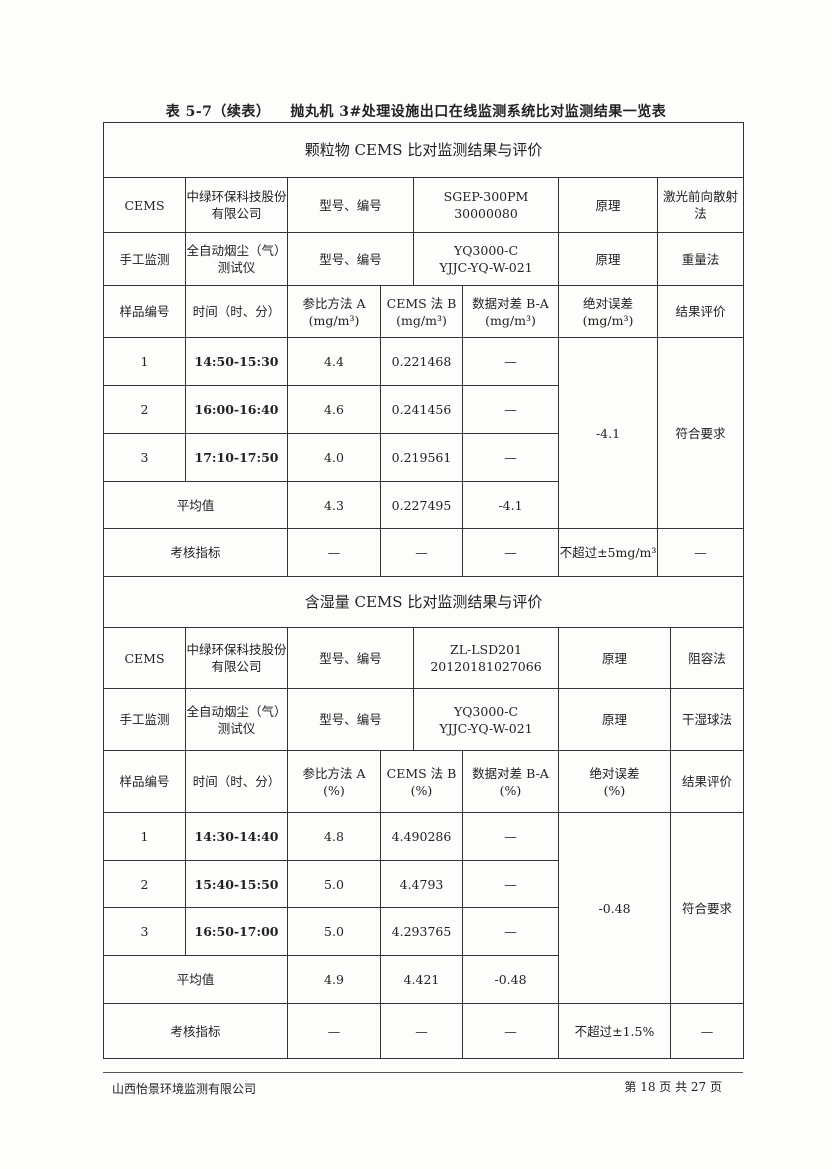 Image resolution: width=832 pixels, height=1169 pixels. I want to click on table-title-row: 含湿量 CEMS 比对监测结果与评价, so click(423, 602).